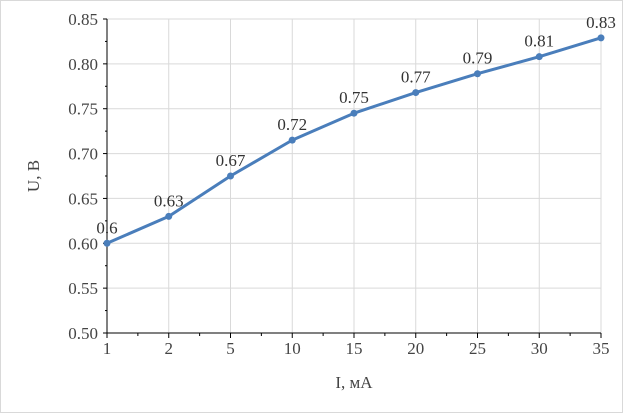 This screenshot has width=623, height=413. Describe the element at coordinates (83, 288) in the screenshot. I see `y-tick-label: 0.55` at that location.